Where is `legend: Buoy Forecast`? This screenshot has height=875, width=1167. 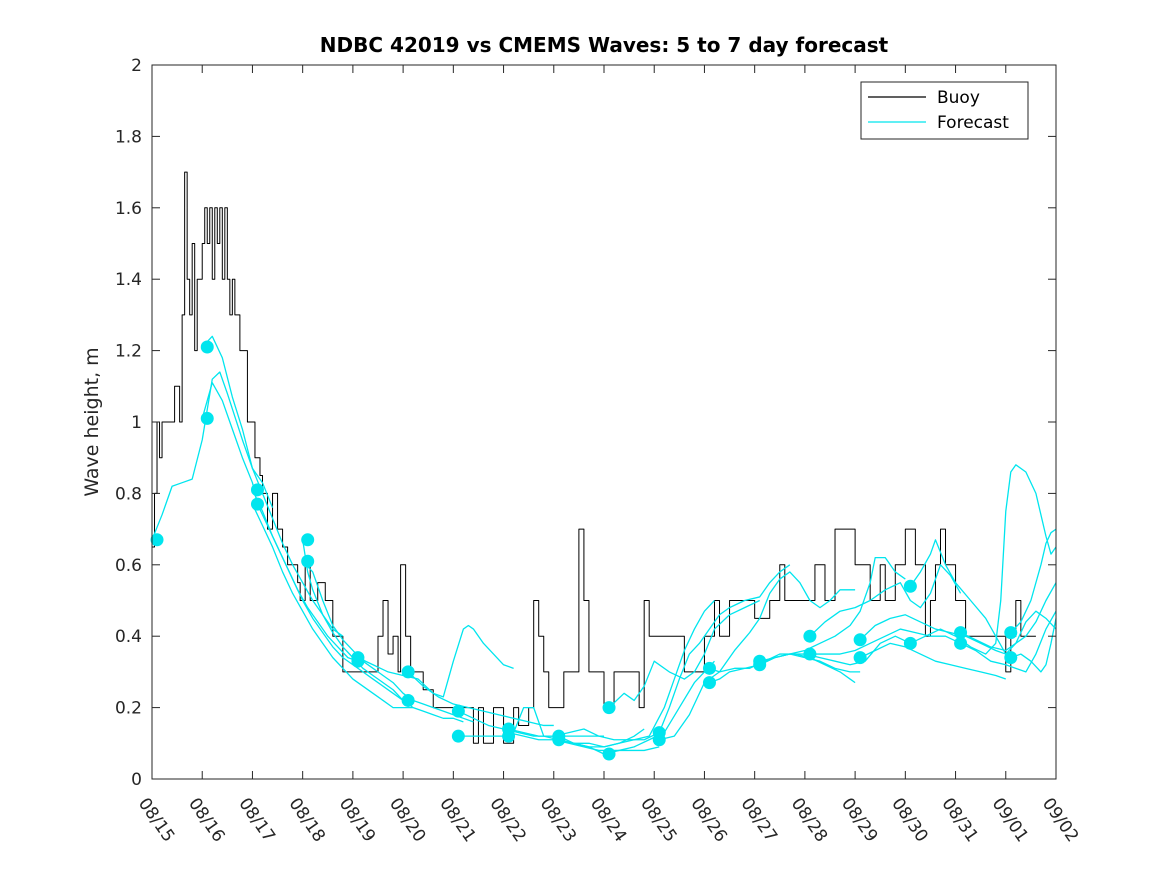 legend: Buoy Forecast is located at coordinates (944, 110).